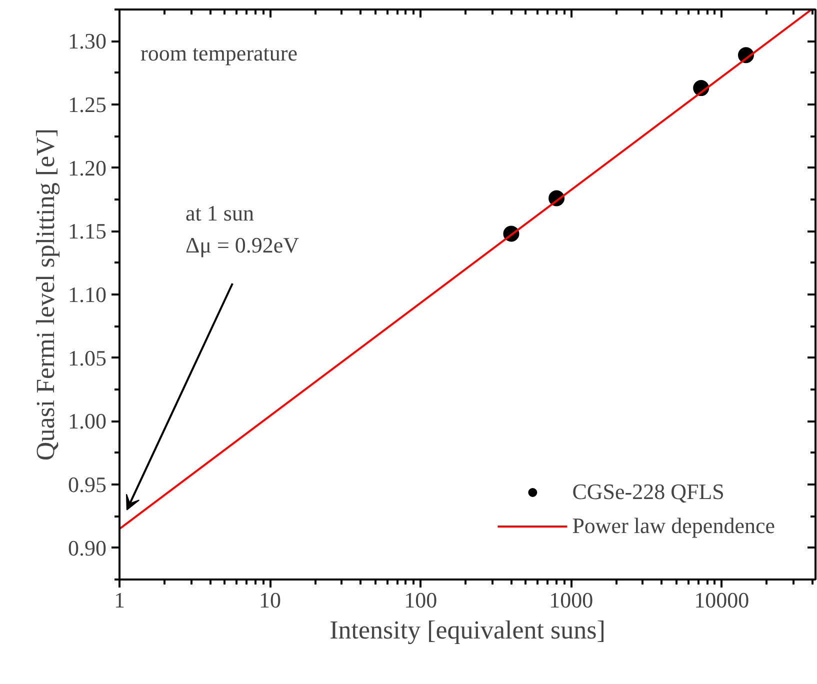 This screenshot has height=684, width=817. What do you see at coordinates (270, 600) in the screenshot?
I see `x-tick-label: 10` at bounding box center [270, 600].